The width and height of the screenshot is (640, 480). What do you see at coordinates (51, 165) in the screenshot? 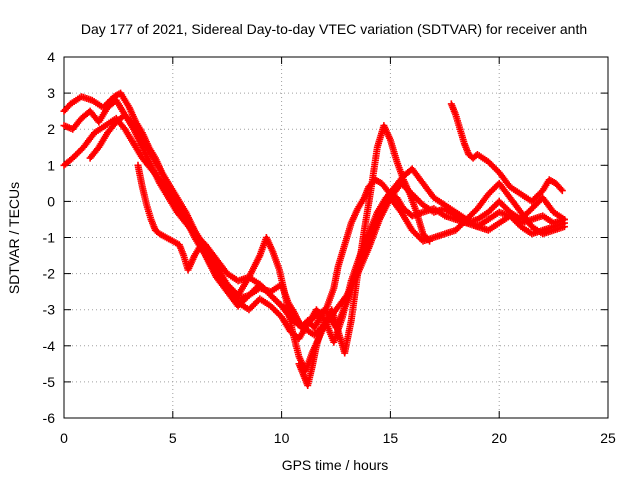
I see `y-tick-label: 1` at bounding box center [51, 165].